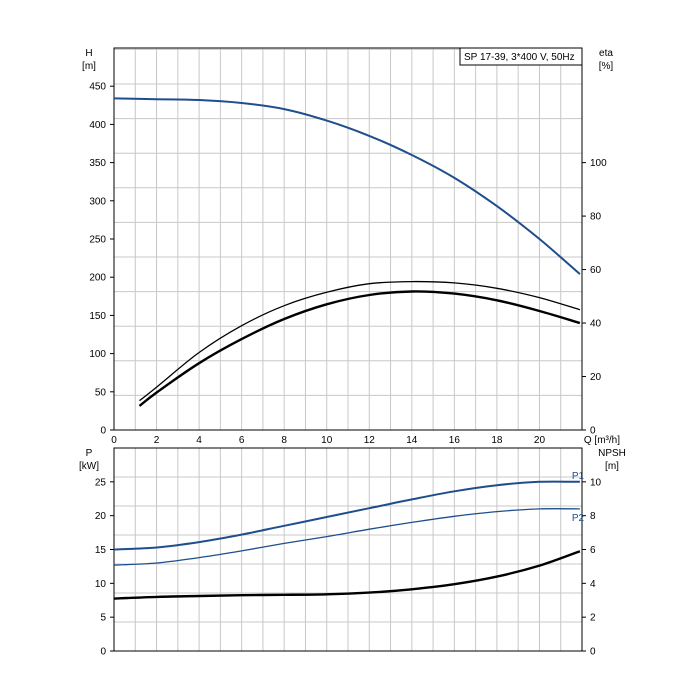 The height and width of the screenshot is (700, 700). What do you see at coordinates (114, 440) in the screenshot?
I see `x-tick-label: 0` at bounding box center [114, 440].